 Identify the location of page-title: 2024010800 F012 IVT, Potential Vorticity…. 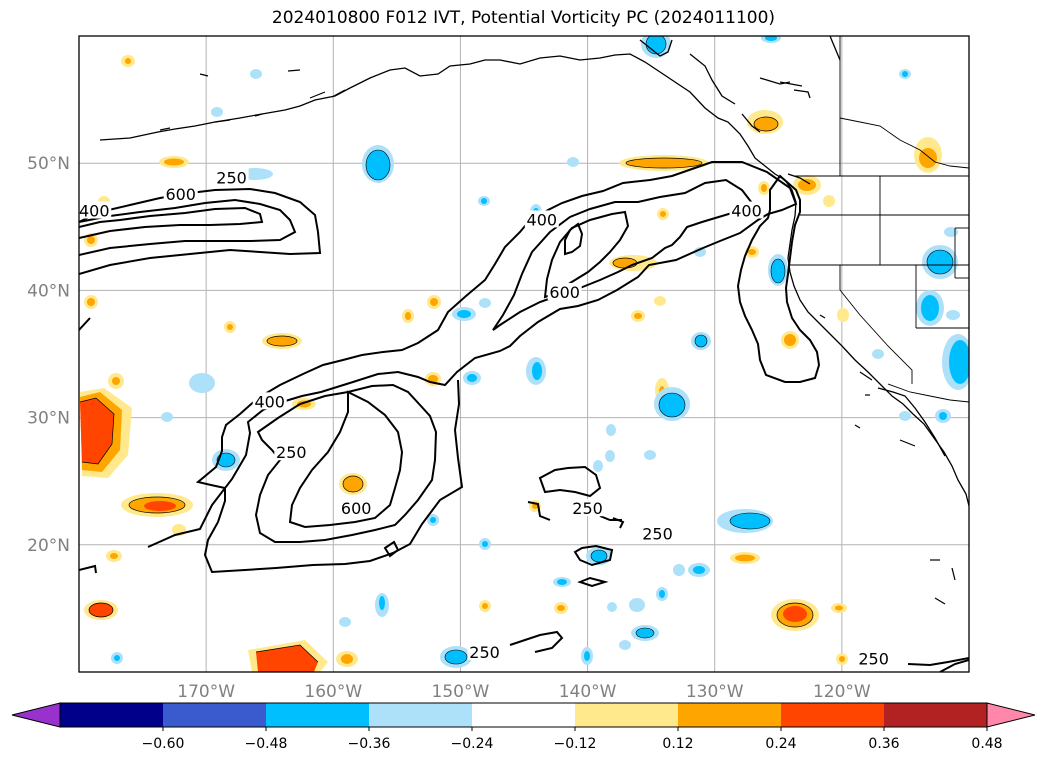
(523, 18).